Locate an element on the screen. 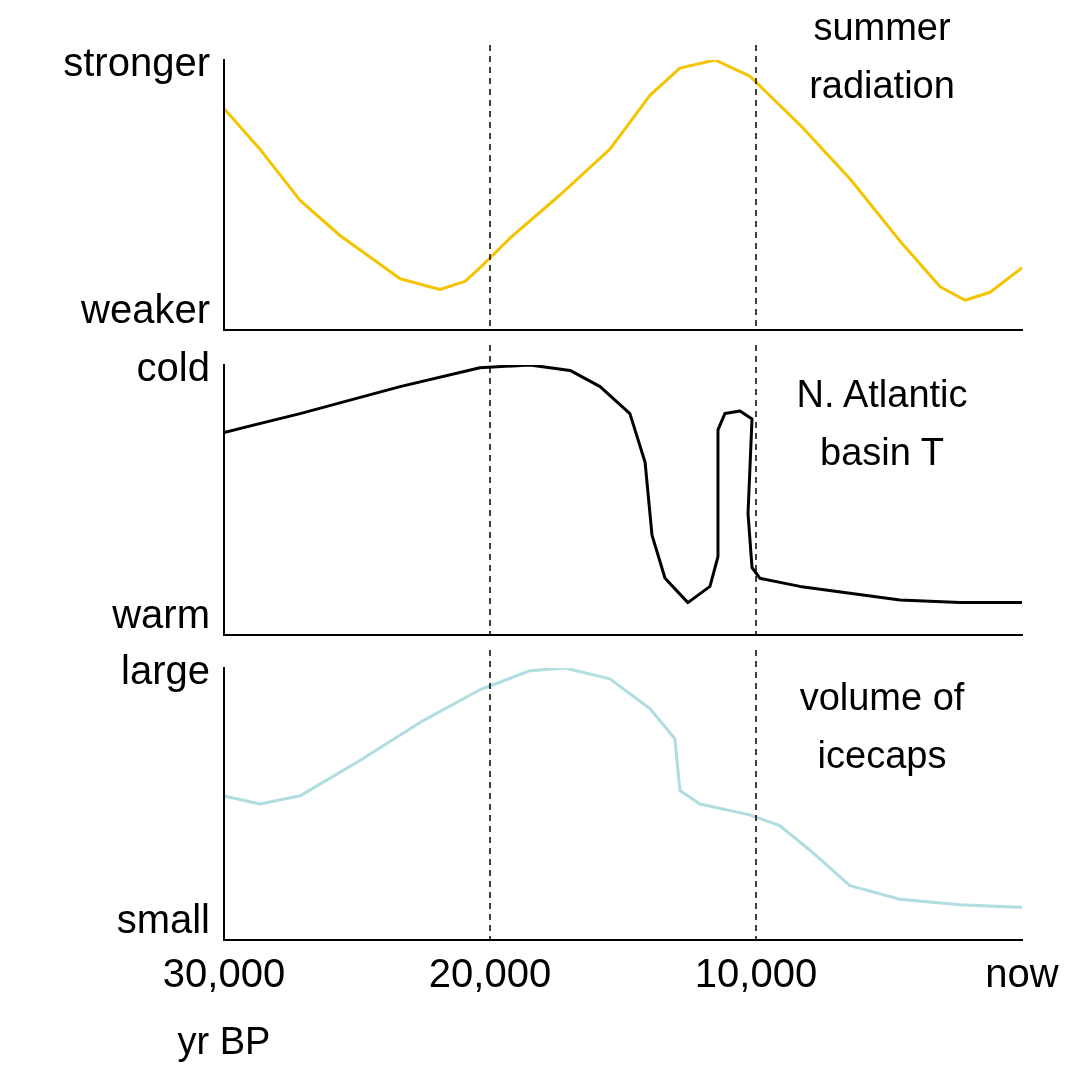 This screenshot has width=1072, height=1072. series-label: volume of icecaps is located at coordinates (882, 726).